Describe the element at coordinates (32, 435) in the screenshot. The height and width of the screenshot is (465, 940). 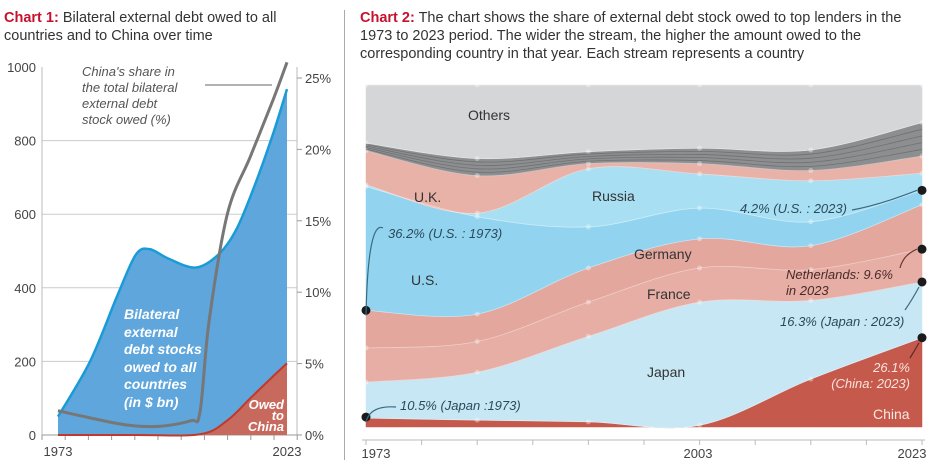
I see `y-tick-label: 0` at that location.